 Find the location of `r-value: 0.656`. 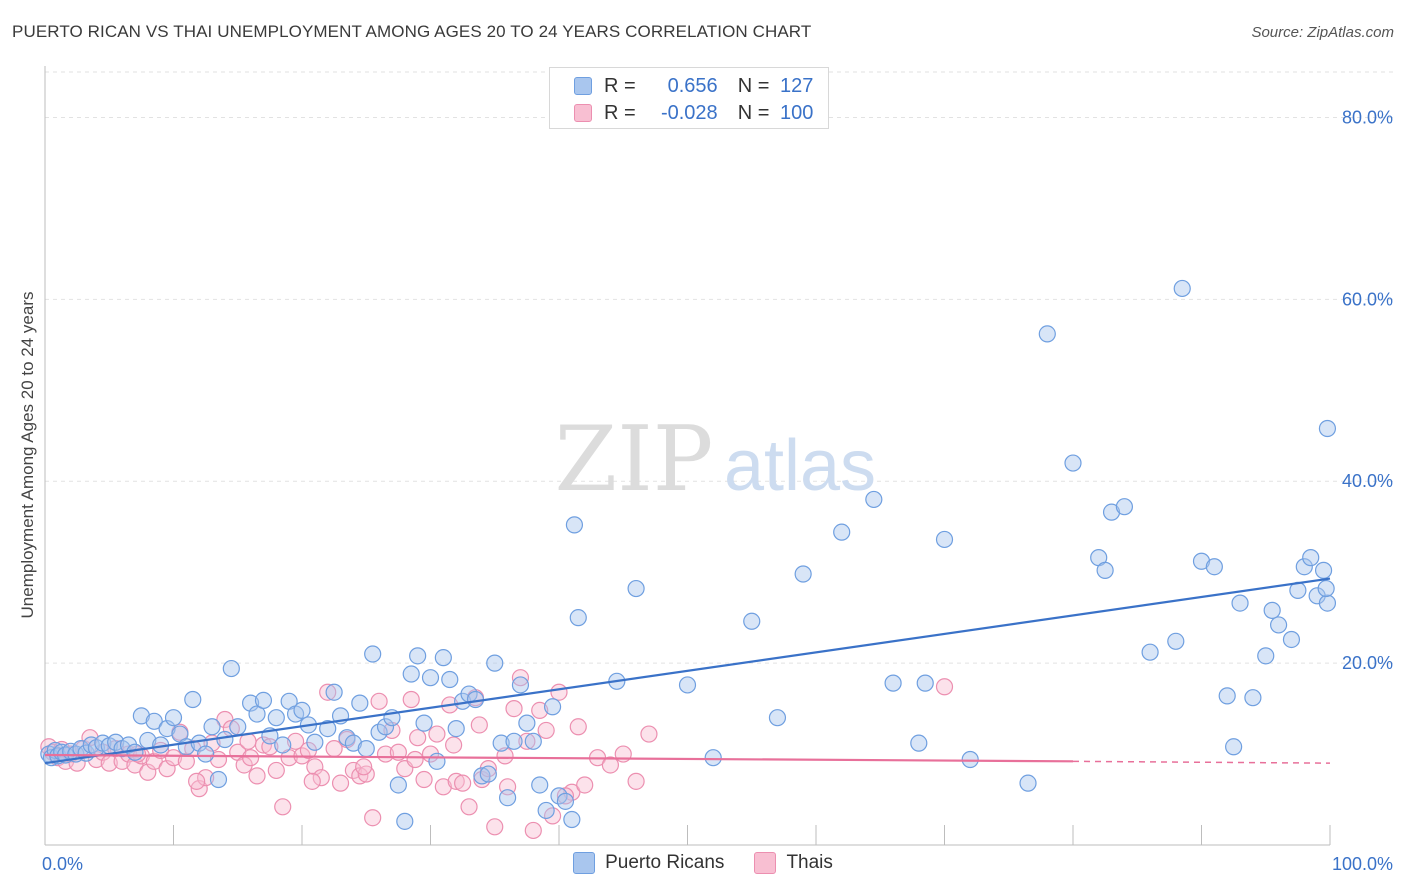

r-value: 0.656 is located at coordinates (692, 85).